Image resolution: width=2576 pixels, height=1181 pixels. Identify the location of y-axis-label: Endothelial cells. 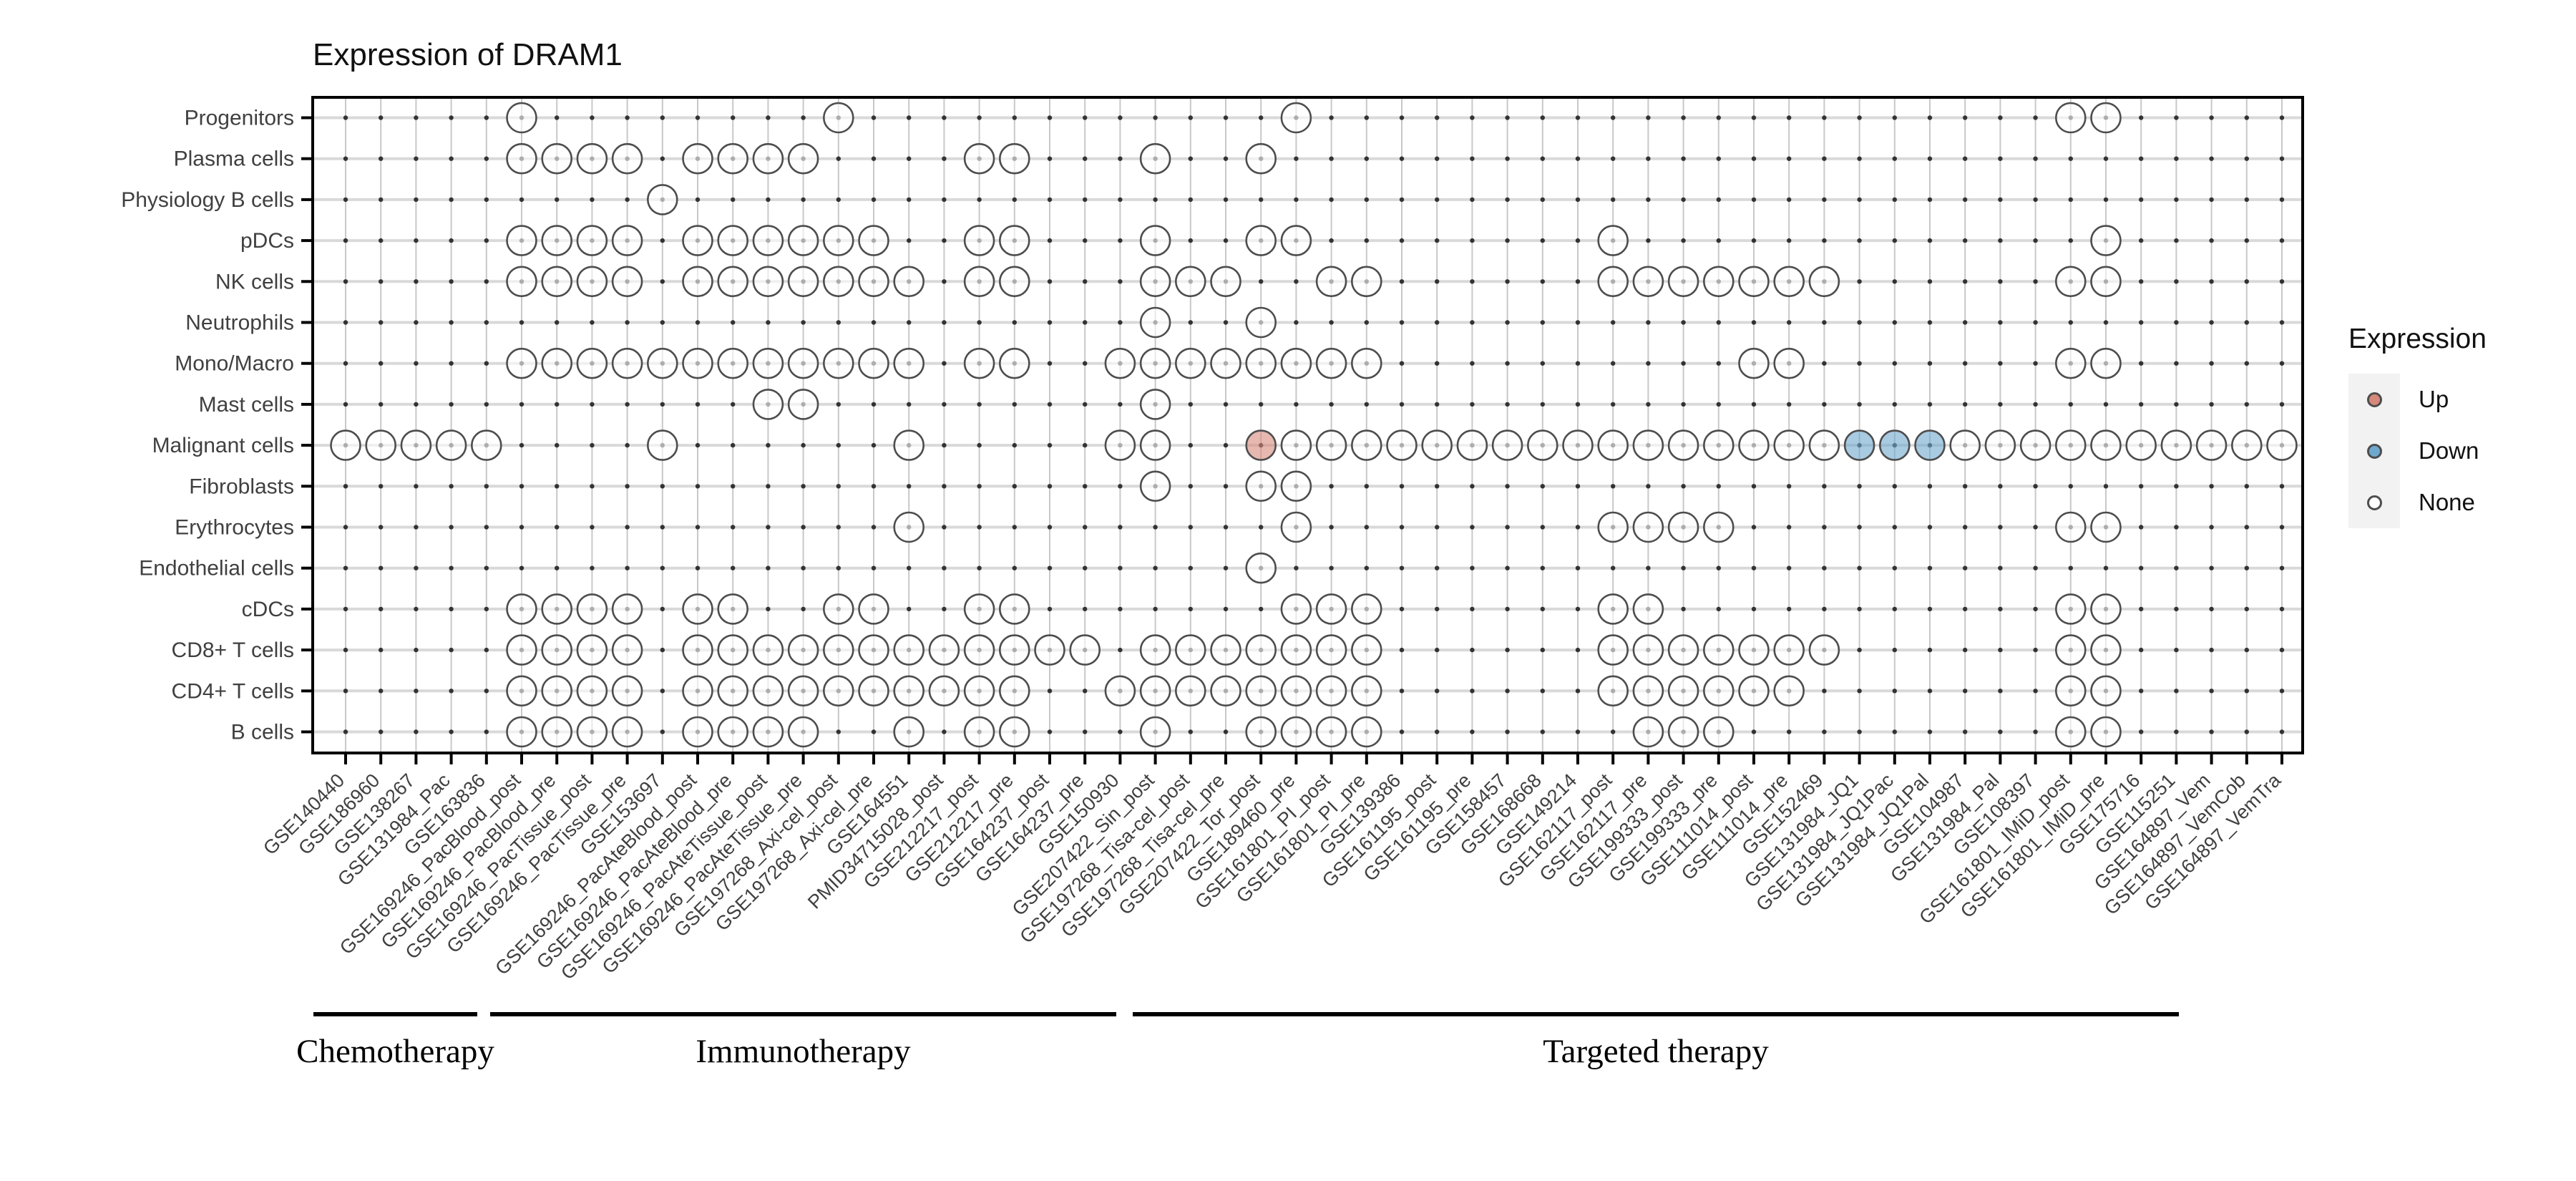
(217, 568).